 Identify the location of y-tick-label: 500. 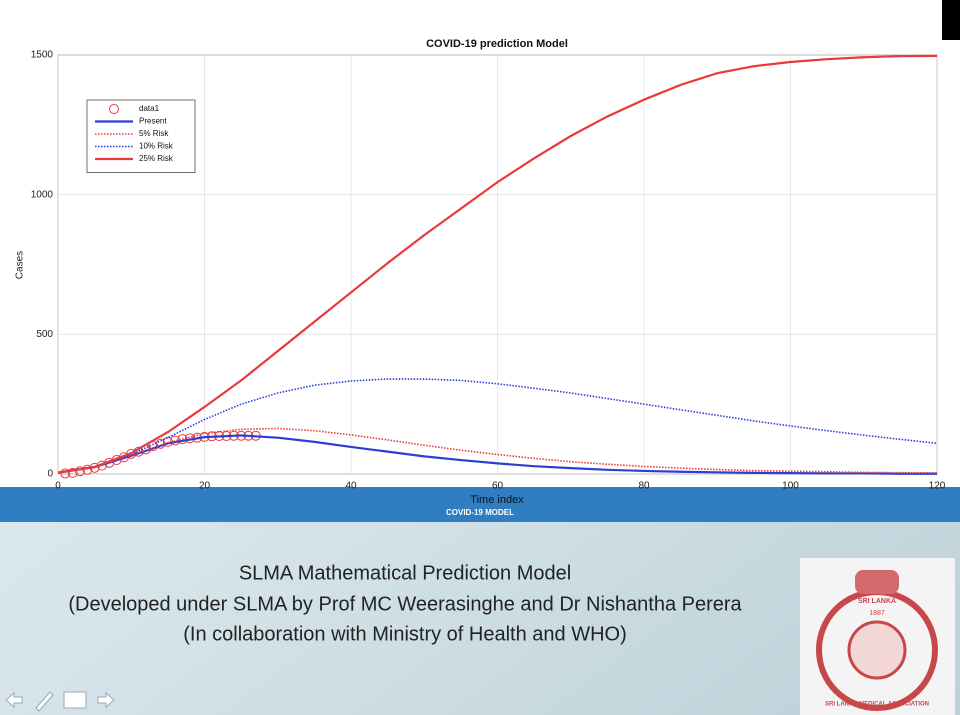
(44, 334).